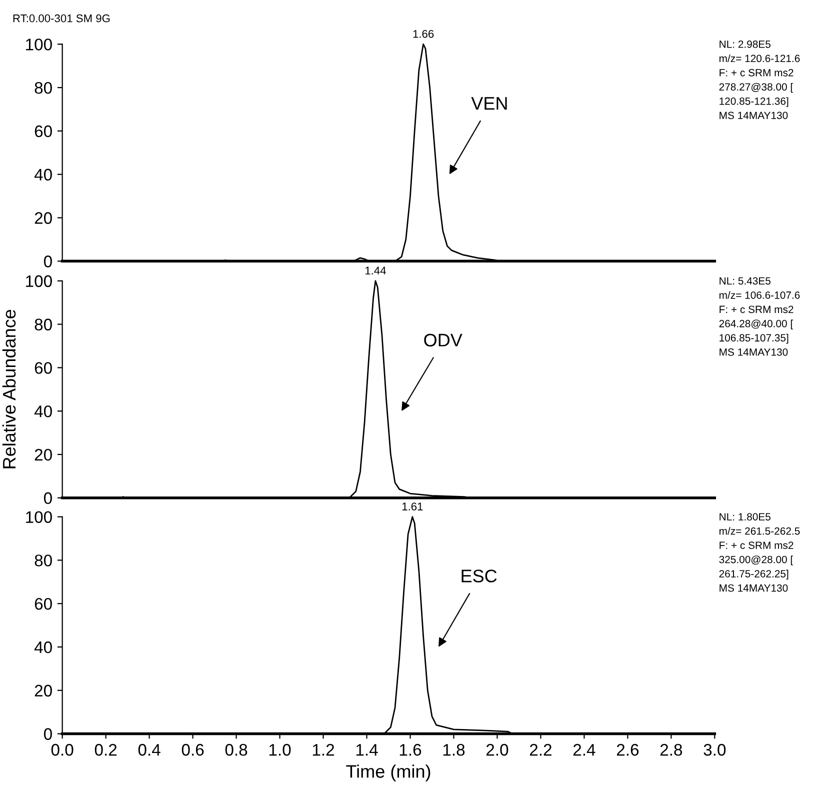 This screenshot has width=831, height=789. What do you see at coordinates (754, 339) in the screenshot?
I see `text: 106.85-107.35]` at bounding box center [754, 339].